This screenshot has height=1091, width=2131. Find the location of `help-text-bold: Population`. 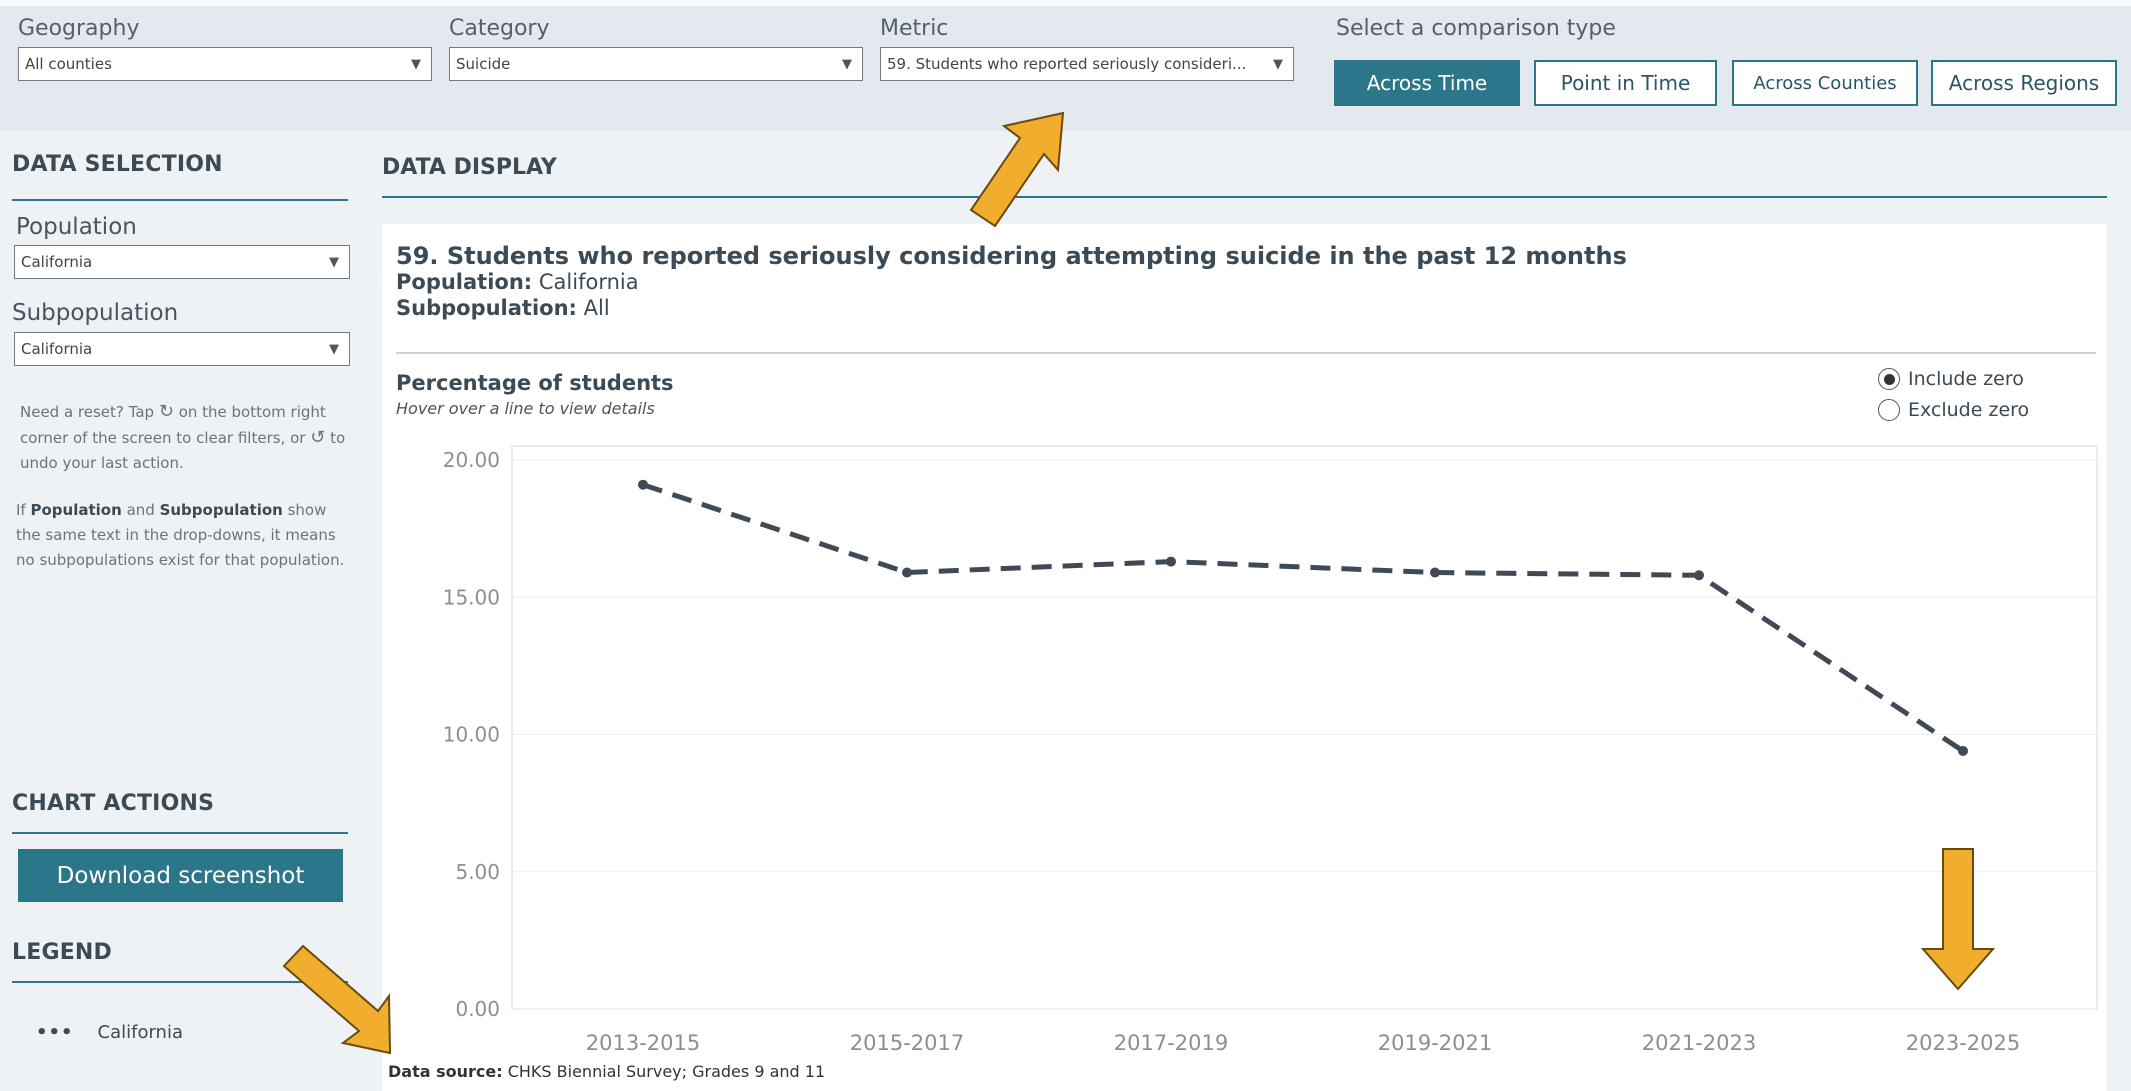

help-text-bold: Population is located at coordinates (76, 510).